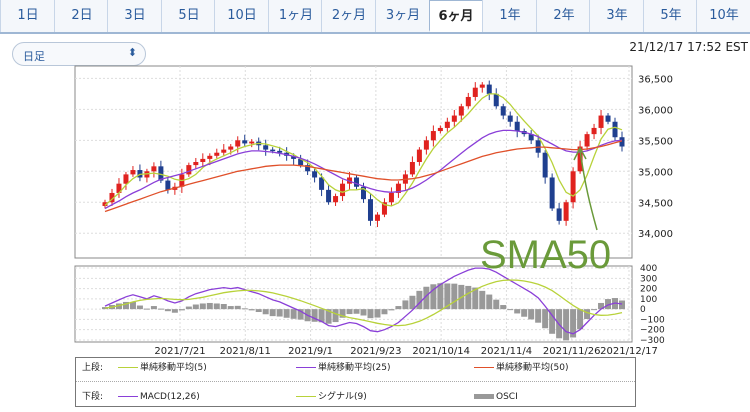  I want to click on timestamp: 21/12/17 17:52 EST, so click(688, 47).